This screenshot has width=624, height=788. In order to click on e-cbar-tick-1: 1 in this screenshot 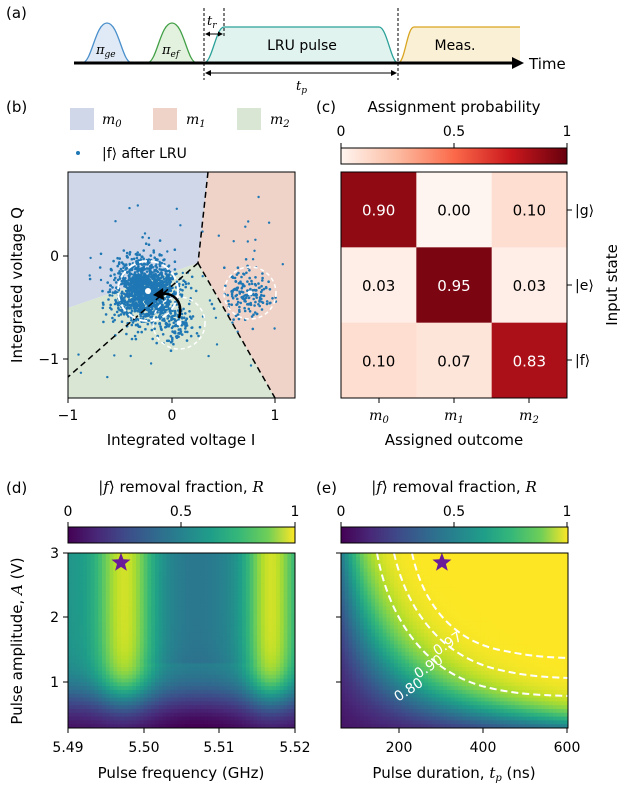, I will do `click(567, 512)`.